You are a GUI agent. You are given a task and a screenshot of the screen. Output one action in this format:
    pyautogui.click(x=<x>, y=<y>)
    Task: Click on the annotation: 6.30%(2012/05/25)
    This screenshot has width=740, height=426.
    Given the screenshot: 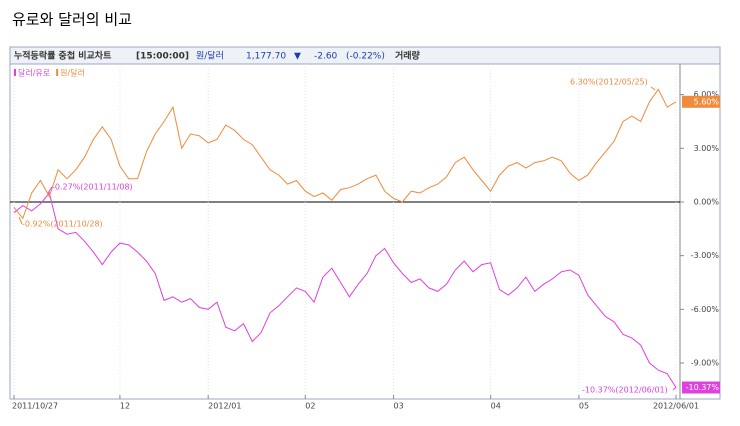 What is the action you would take?
    pyautogui.click(x=609, y=82)
    